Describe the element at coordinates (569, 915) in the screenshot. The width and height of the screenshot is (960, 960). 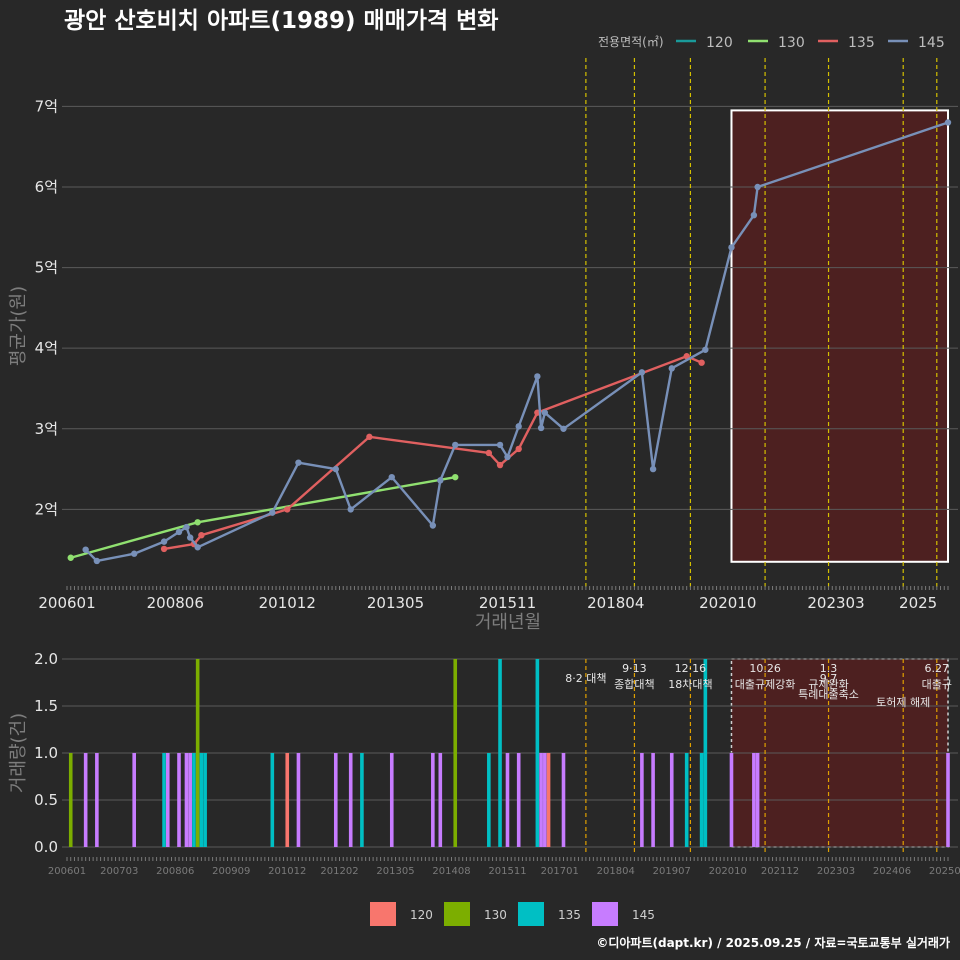
I see `volume-legend-label-135: 135` at that location.